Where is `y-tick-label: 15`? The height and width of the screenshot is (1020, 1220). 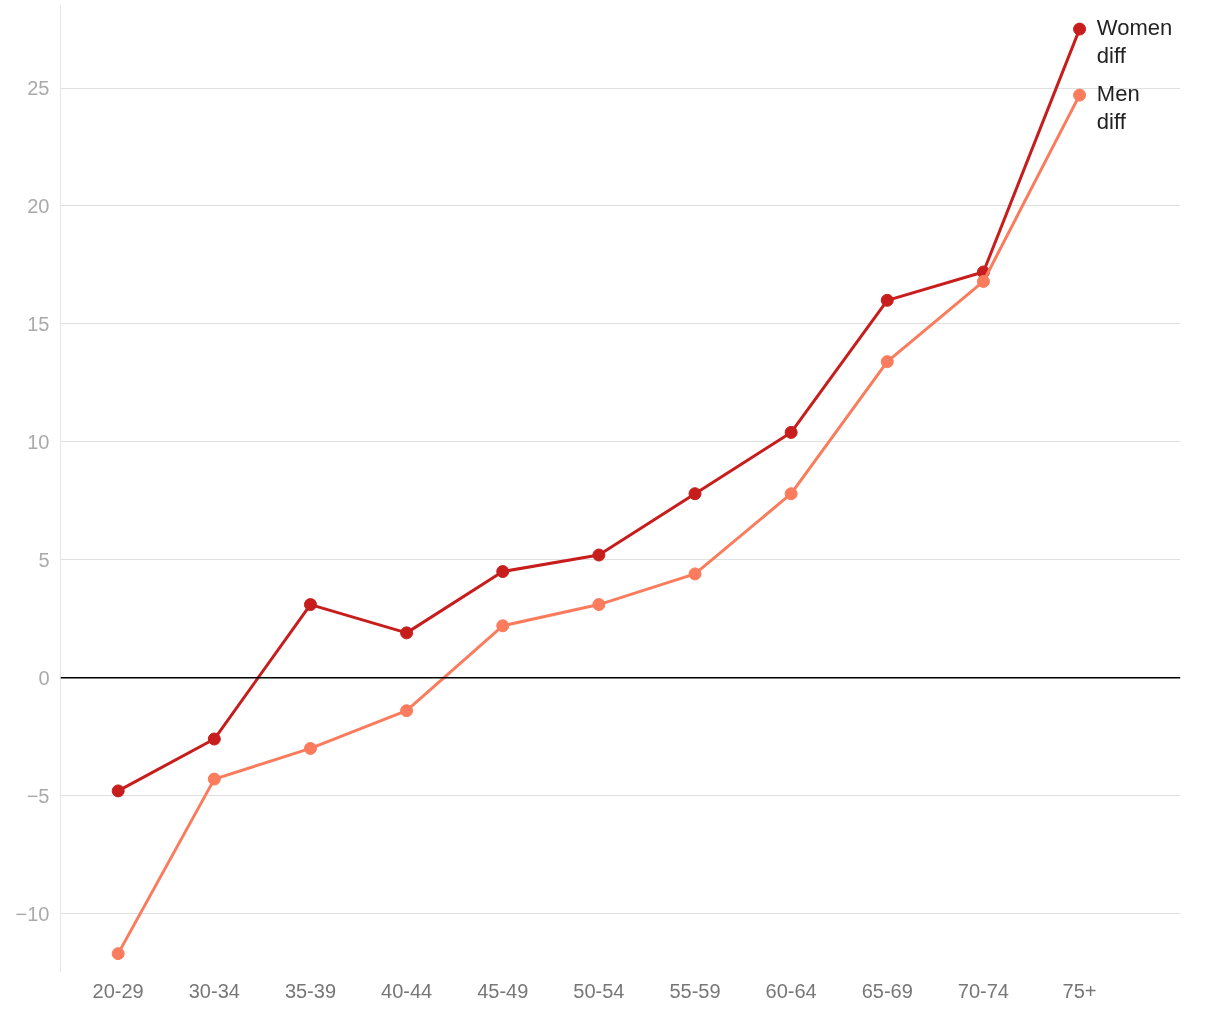 y-tick-label: 15 is located at coordinates (38, 323).